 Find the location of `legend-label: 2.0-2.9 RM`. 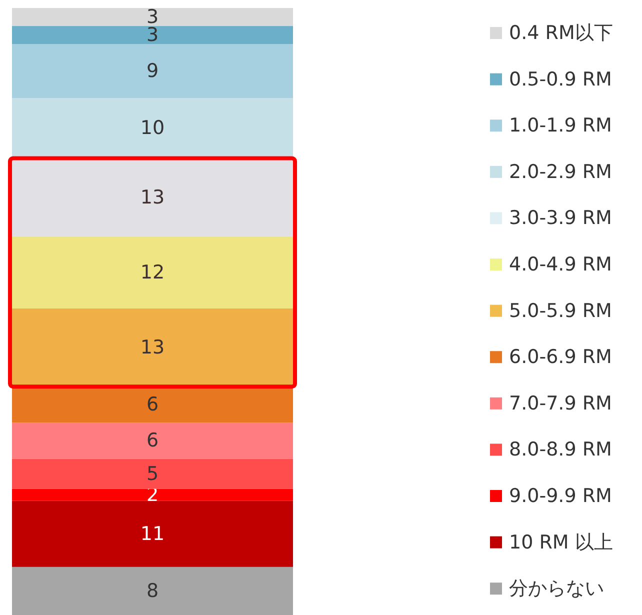

legend-label: 2.0-2.9 RM is located at coordinates (560, 171).